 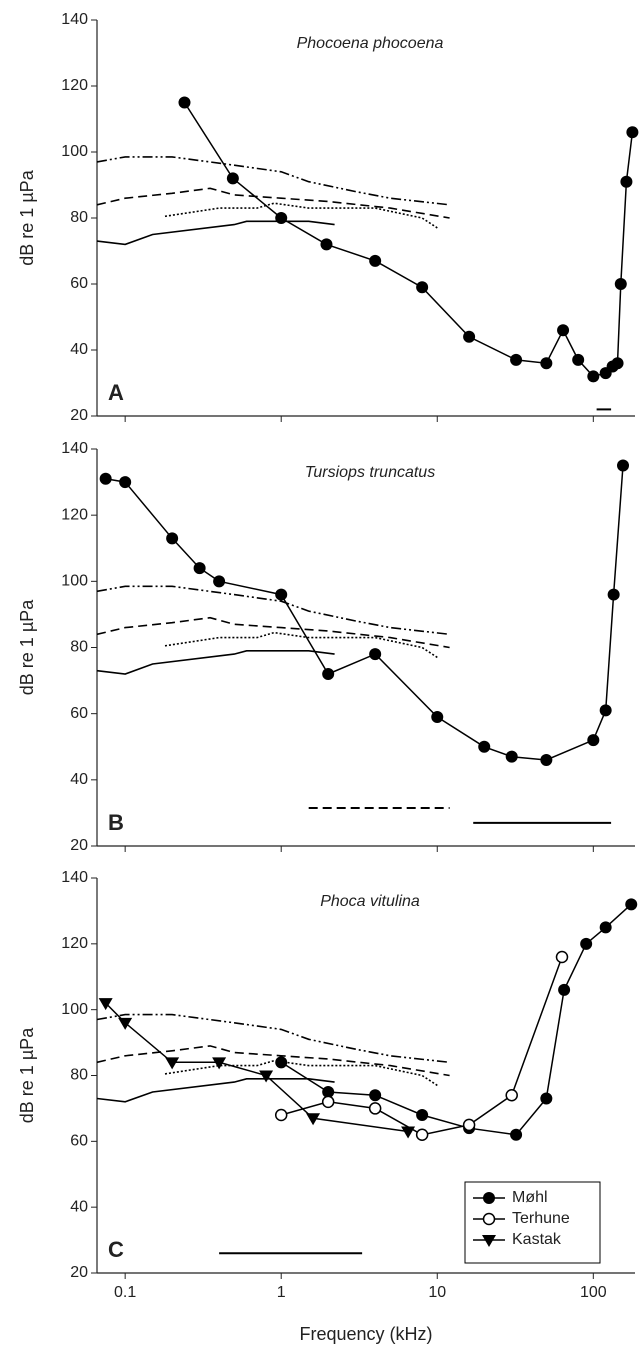 I want to click on legend-label: Møhl, so click(x=530, y=1197).